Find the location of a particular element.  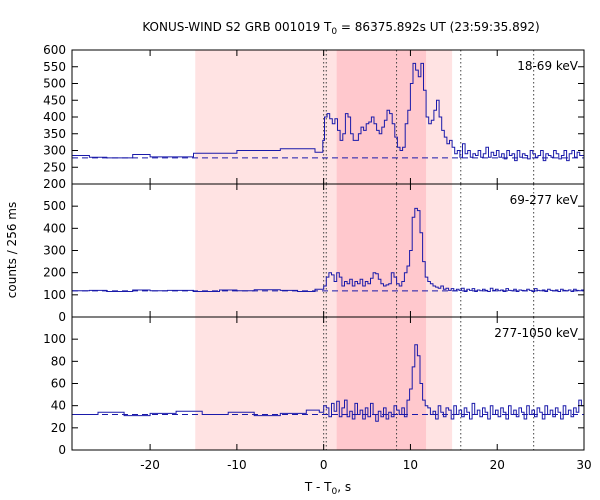

energy-band-label: 18-69 keV is located at coordinates (548, 66).